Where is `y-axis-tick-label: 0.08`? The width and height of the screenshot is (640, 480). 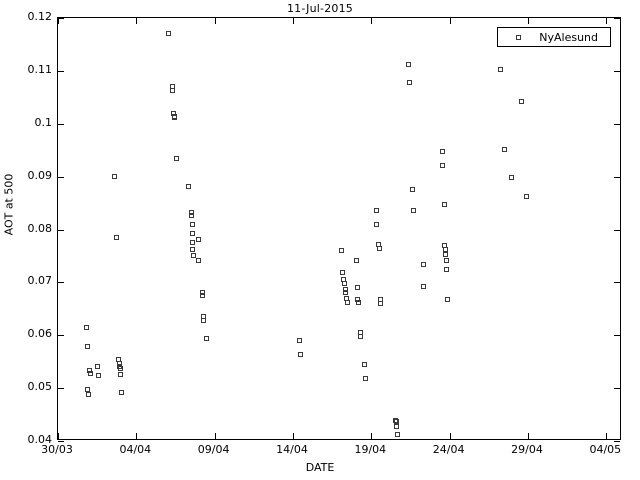
y-axis-tick-label: 0.08 is located at coordinates (40, 228).